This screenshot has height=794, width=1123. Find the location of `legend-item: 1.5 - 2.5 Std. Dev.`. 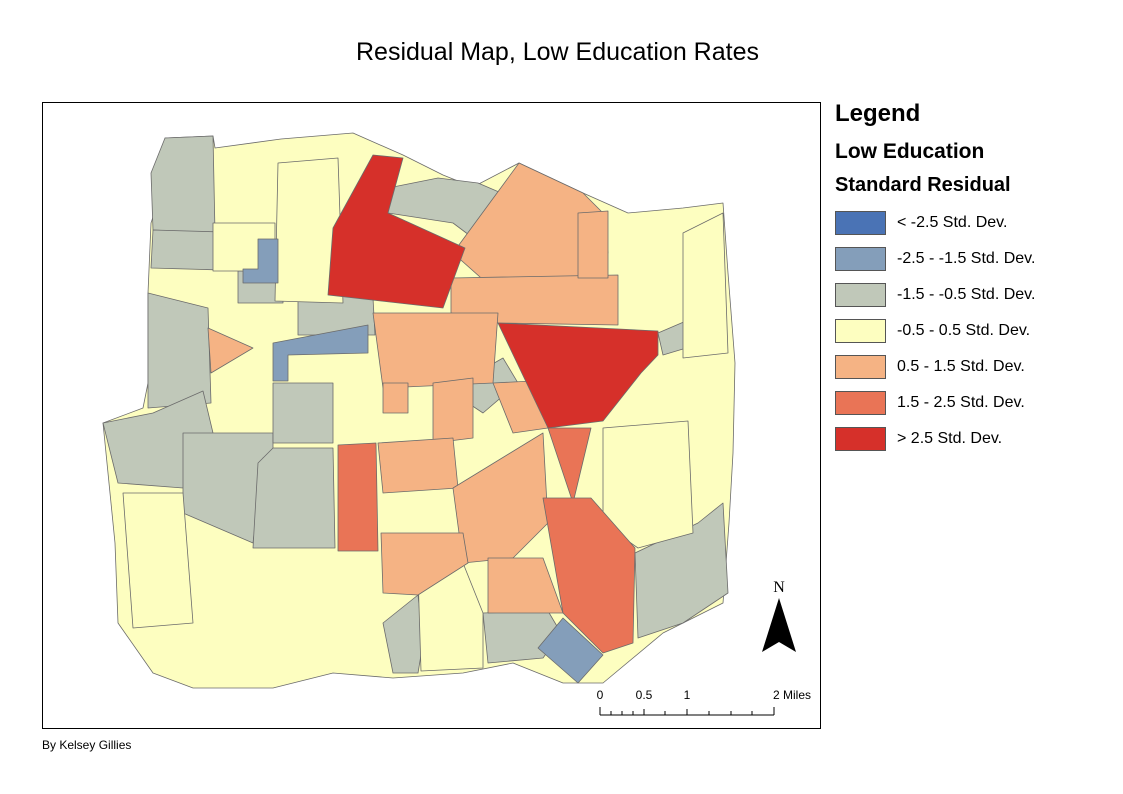

legend-item: 1.5 - 2.5 Std. Dev. is located at coordinates (975, 403).